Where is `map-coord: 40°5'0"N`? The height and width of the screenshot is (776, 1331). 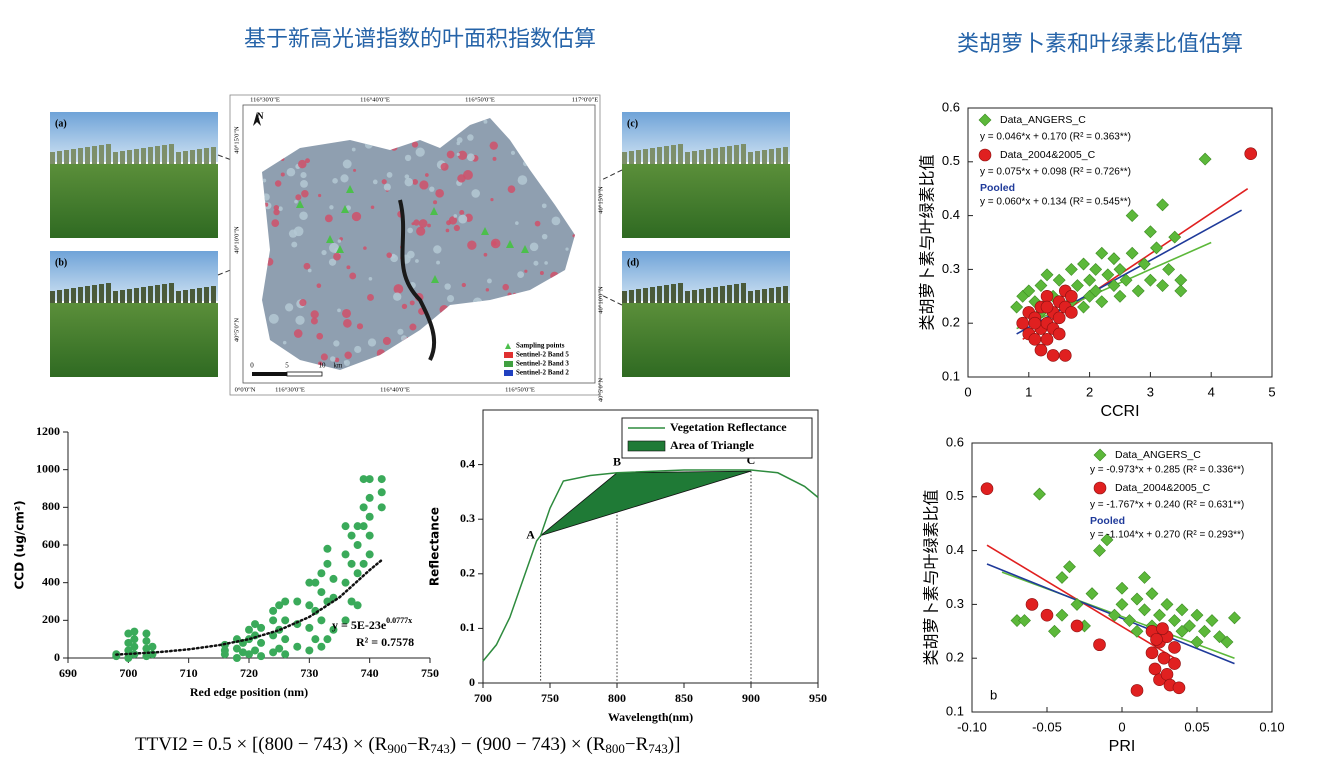
map-coord: 40°5'0"N is located at coordinates (236, 330).